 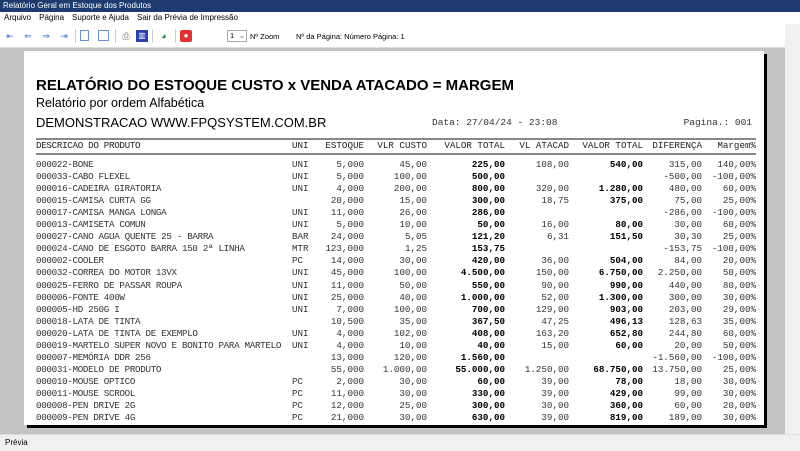 I want to click on vertical-scrollbar, so click(x=792, y=229).